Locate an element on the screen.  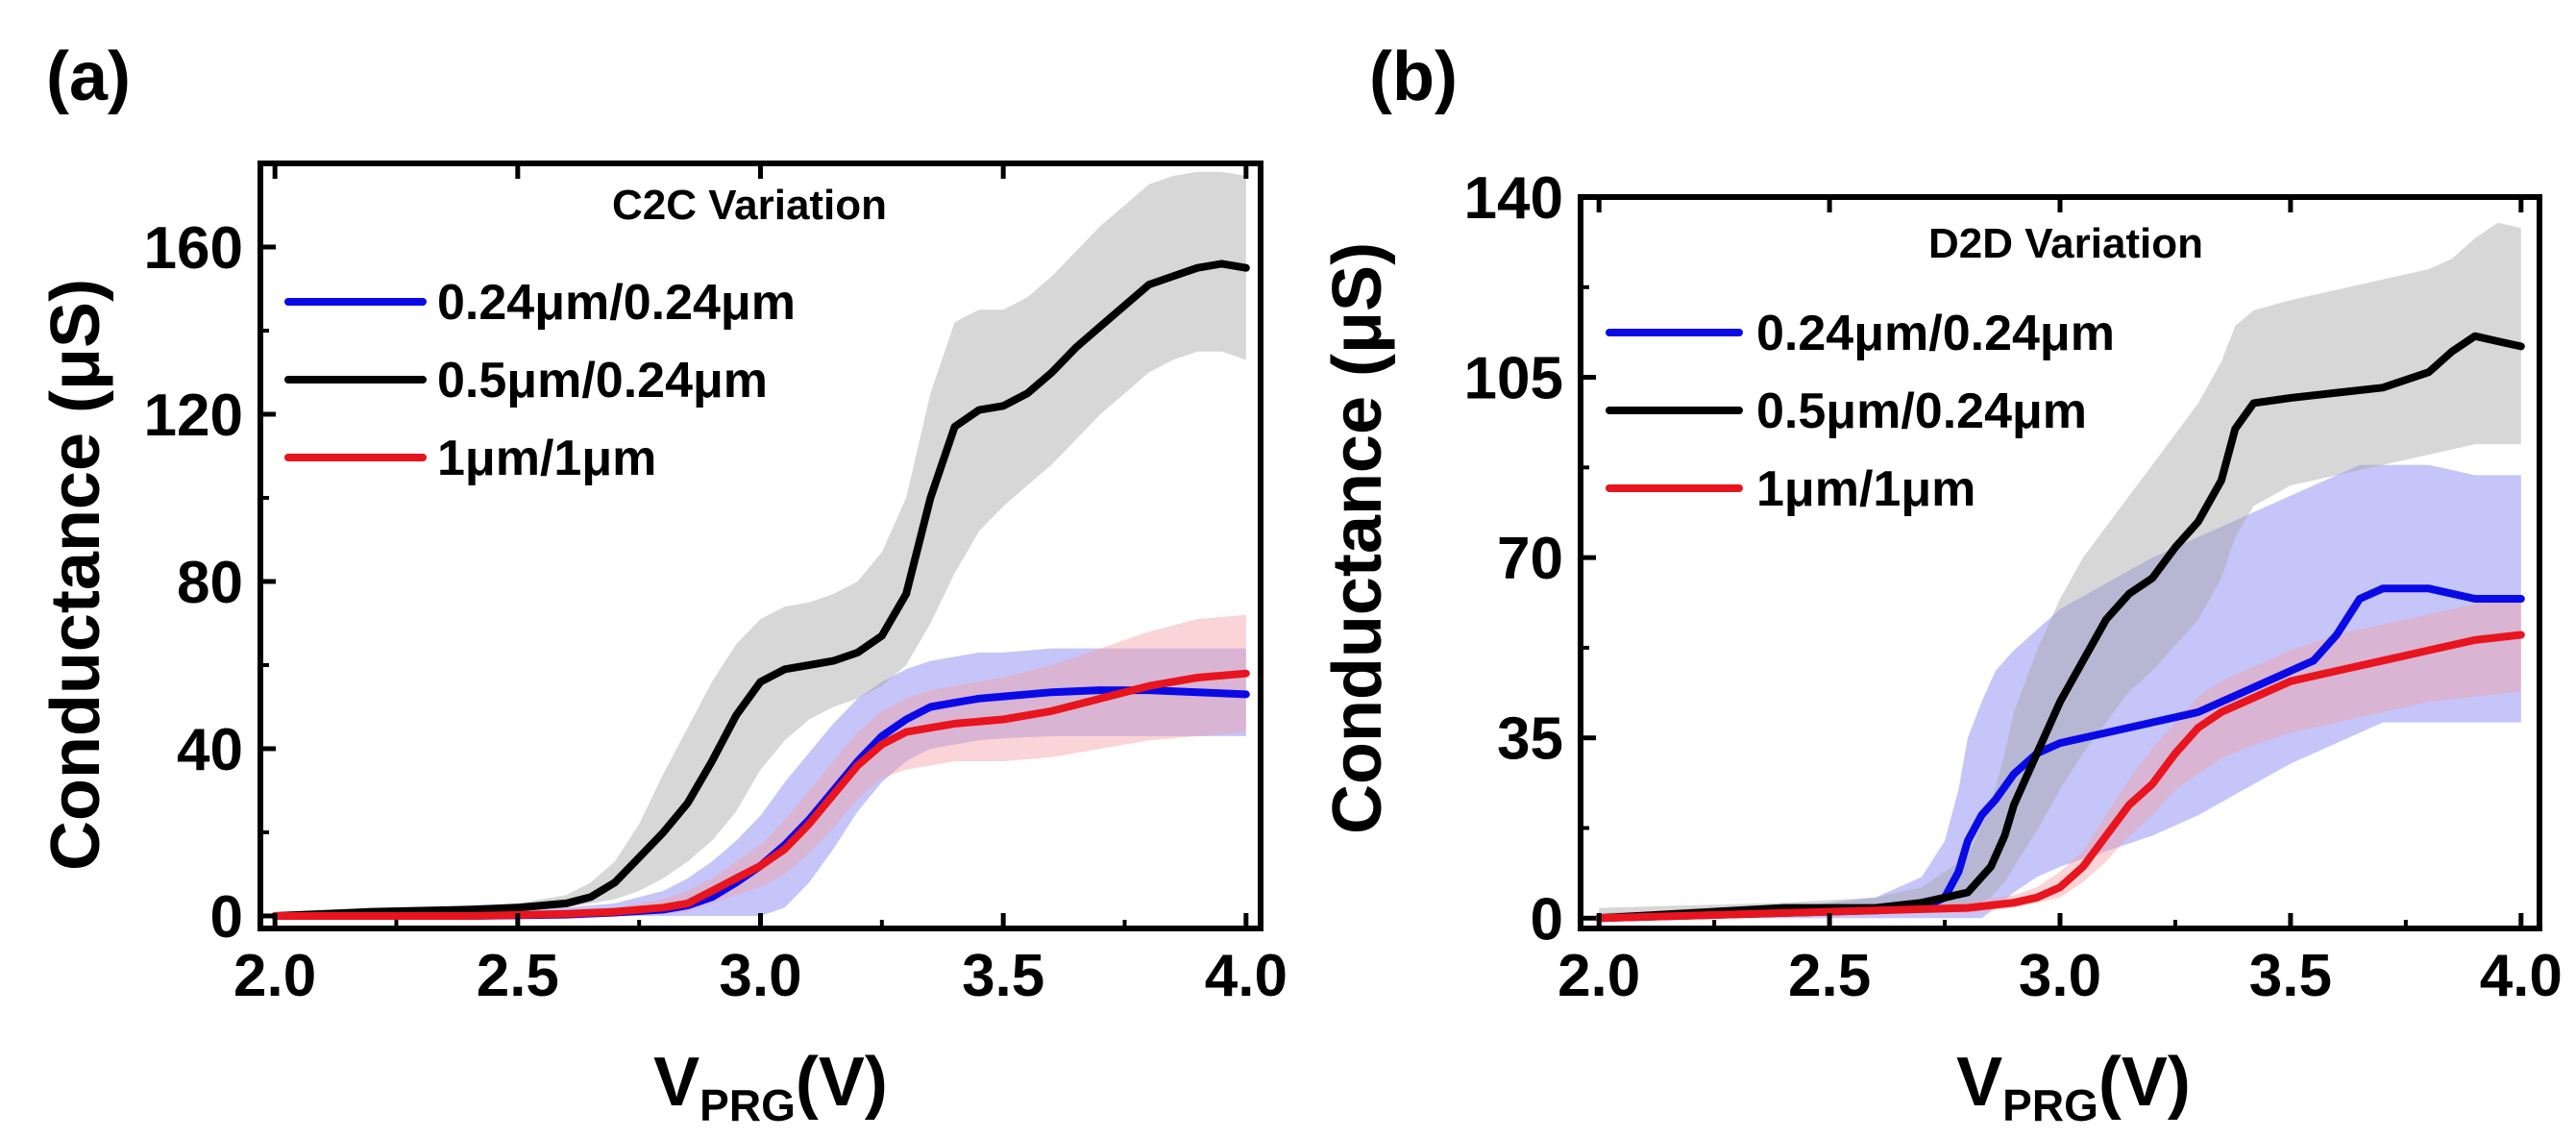
panel-b-xlabel-main: V is located at coordinates (1979, 1083).